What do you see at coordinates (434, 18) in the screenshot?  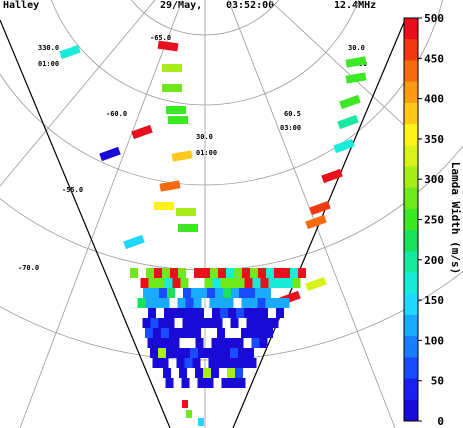 I see `colorbar-tick-label: 500` at bounding box center [434, 18].